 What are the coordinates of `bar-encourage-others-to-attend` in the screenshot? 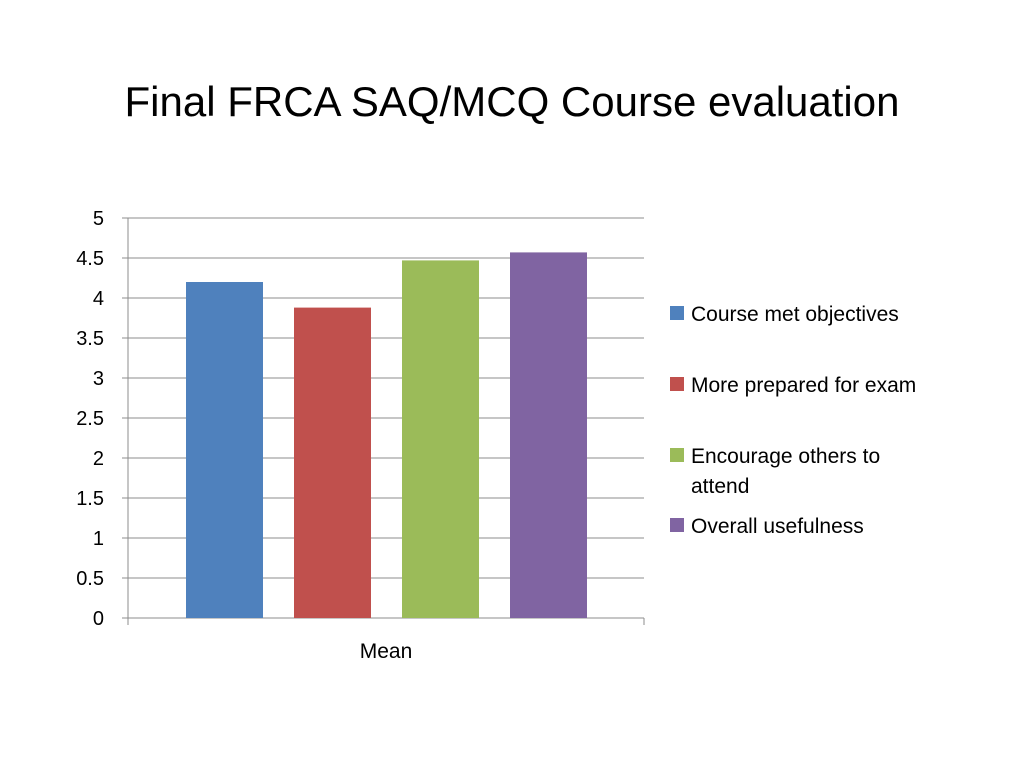 It's located at (440, 439).